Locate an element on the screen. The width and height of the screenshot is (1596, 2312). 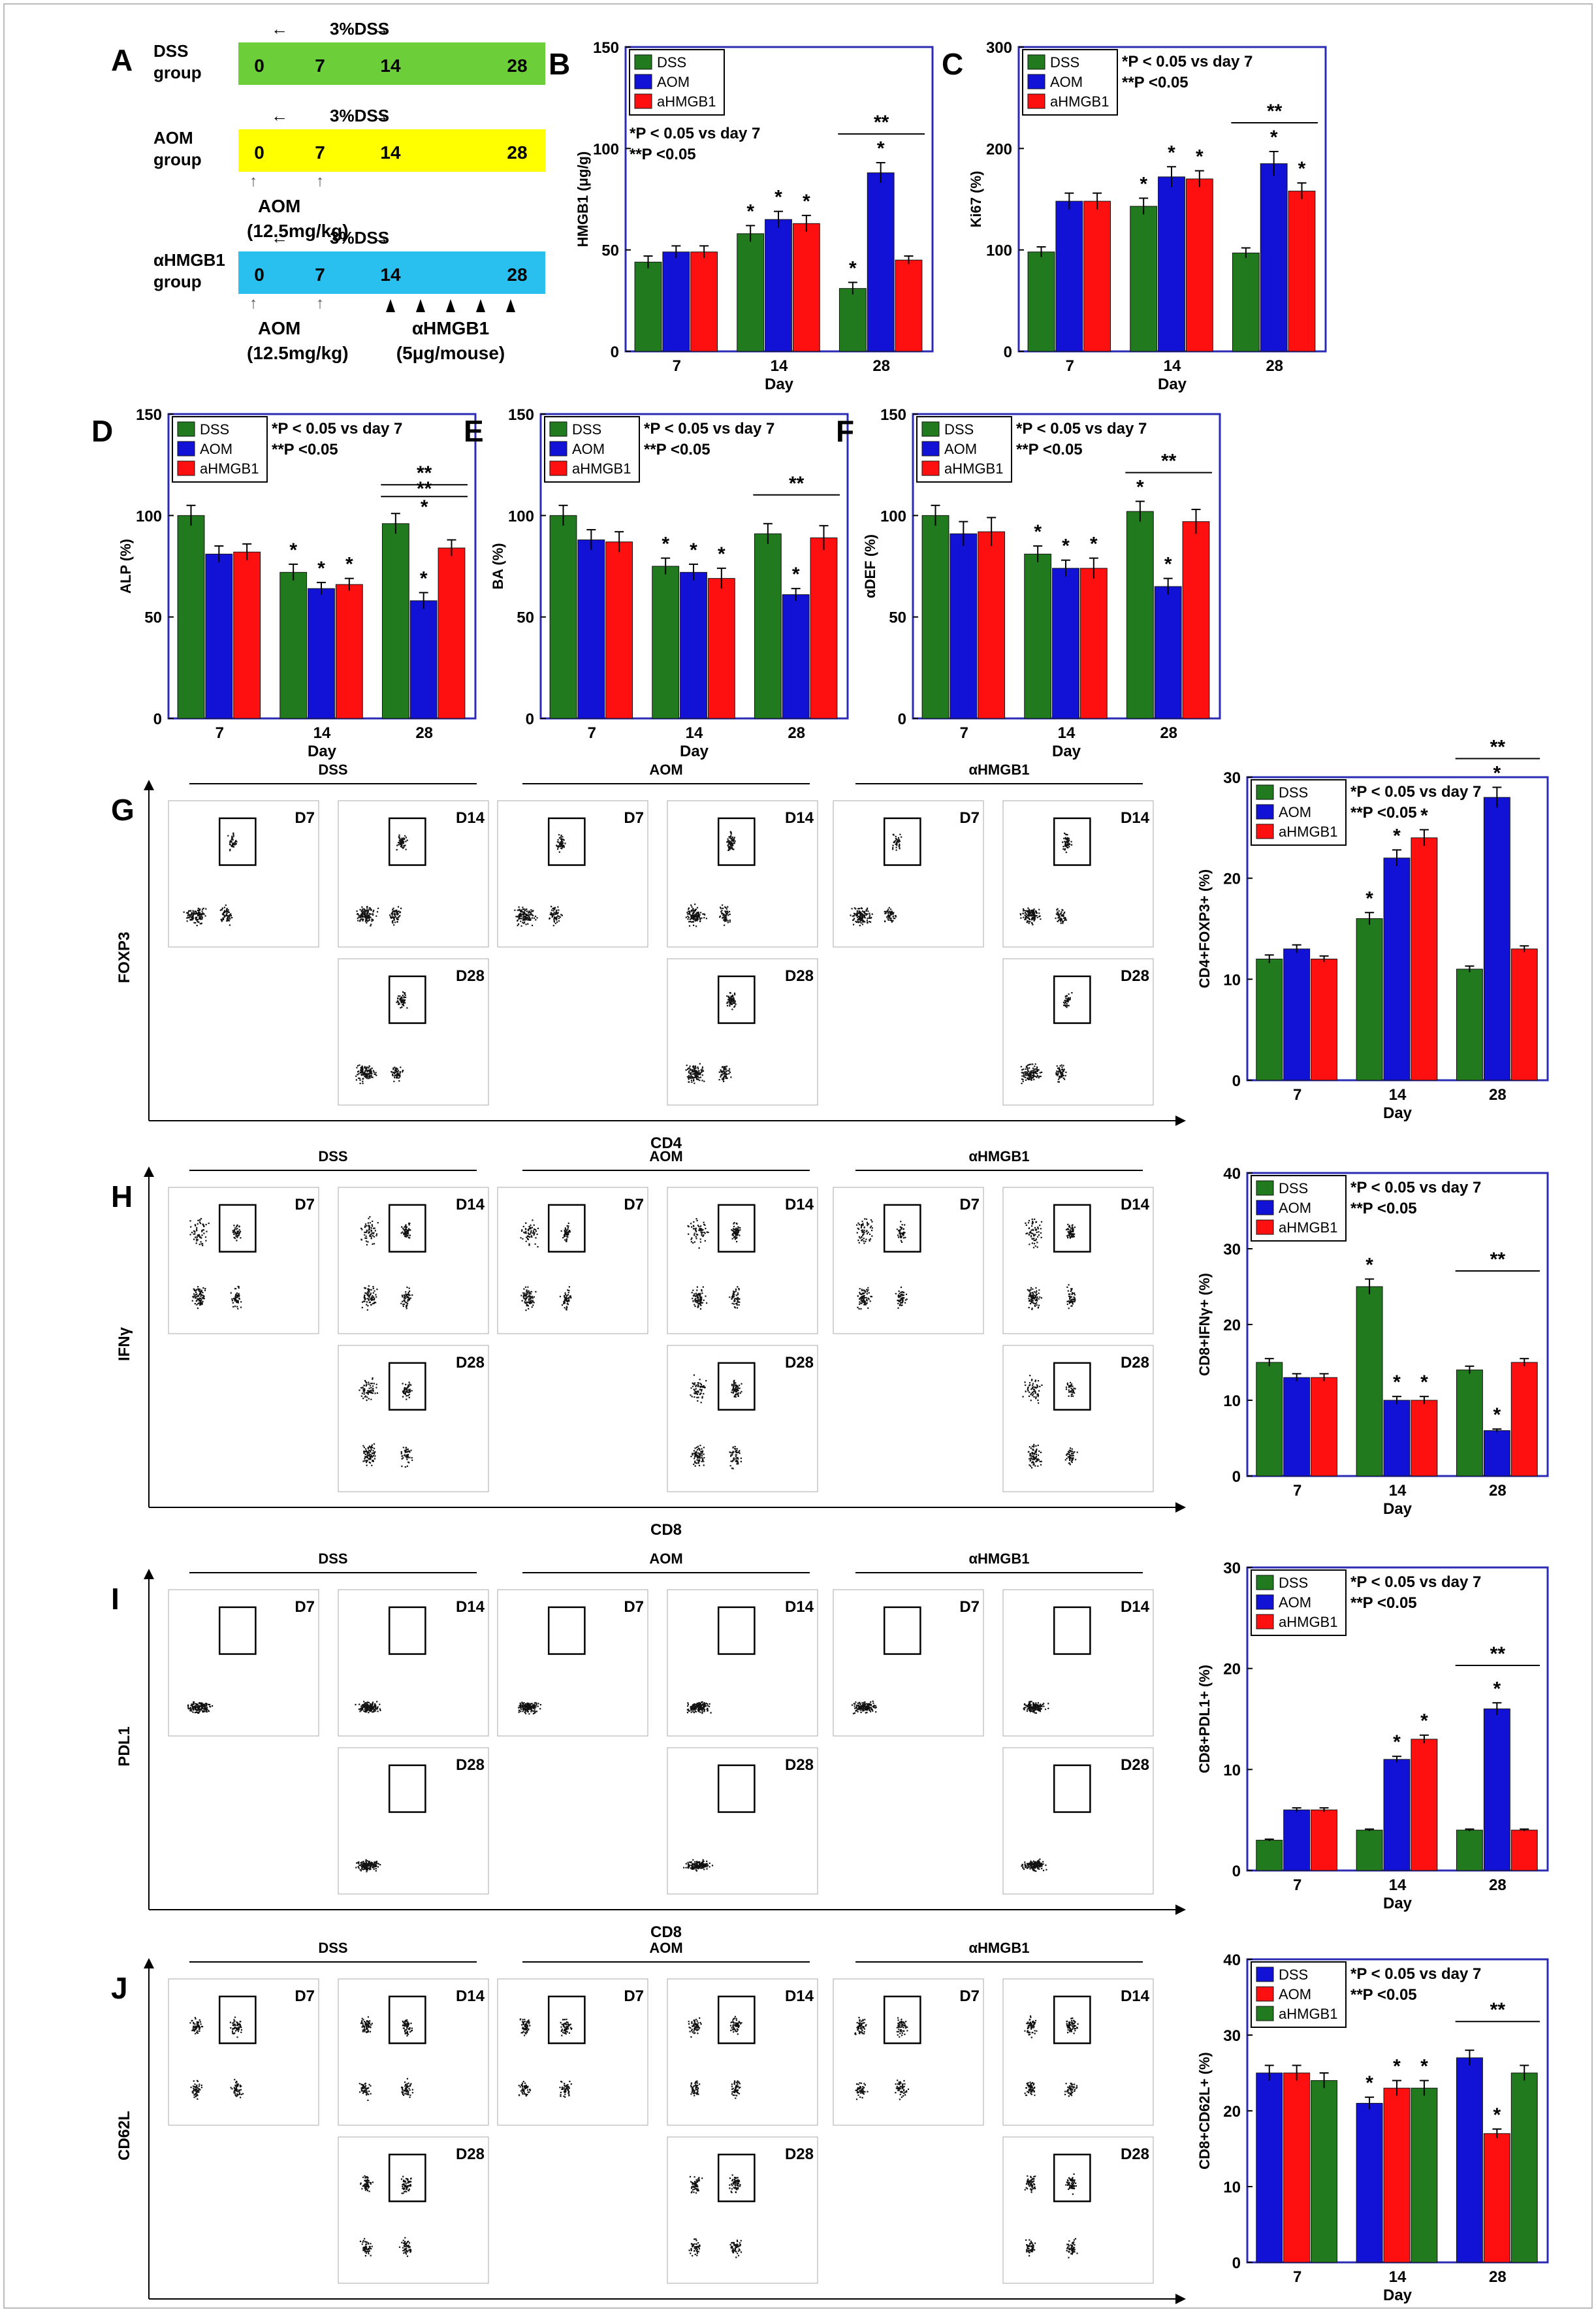
x-tick-label: 14 is located at coordinates (694, 733).